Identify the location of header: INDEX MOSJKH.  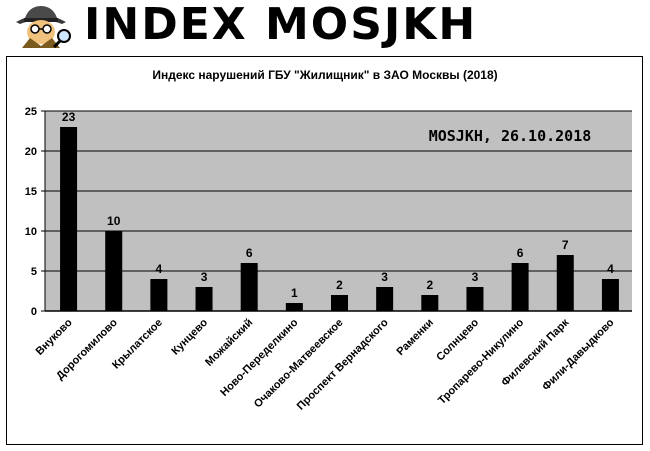
(325, 25).